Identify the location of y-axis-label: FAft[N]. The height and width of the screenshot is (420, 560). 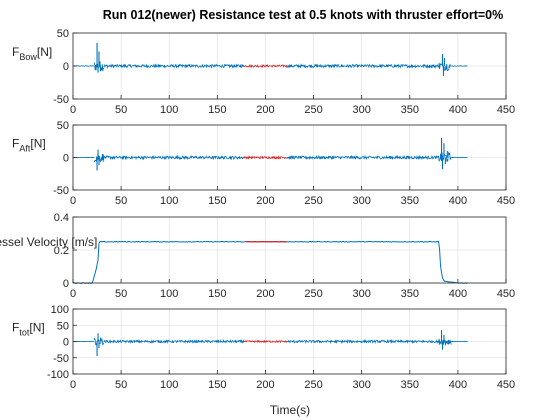
(29, 145).